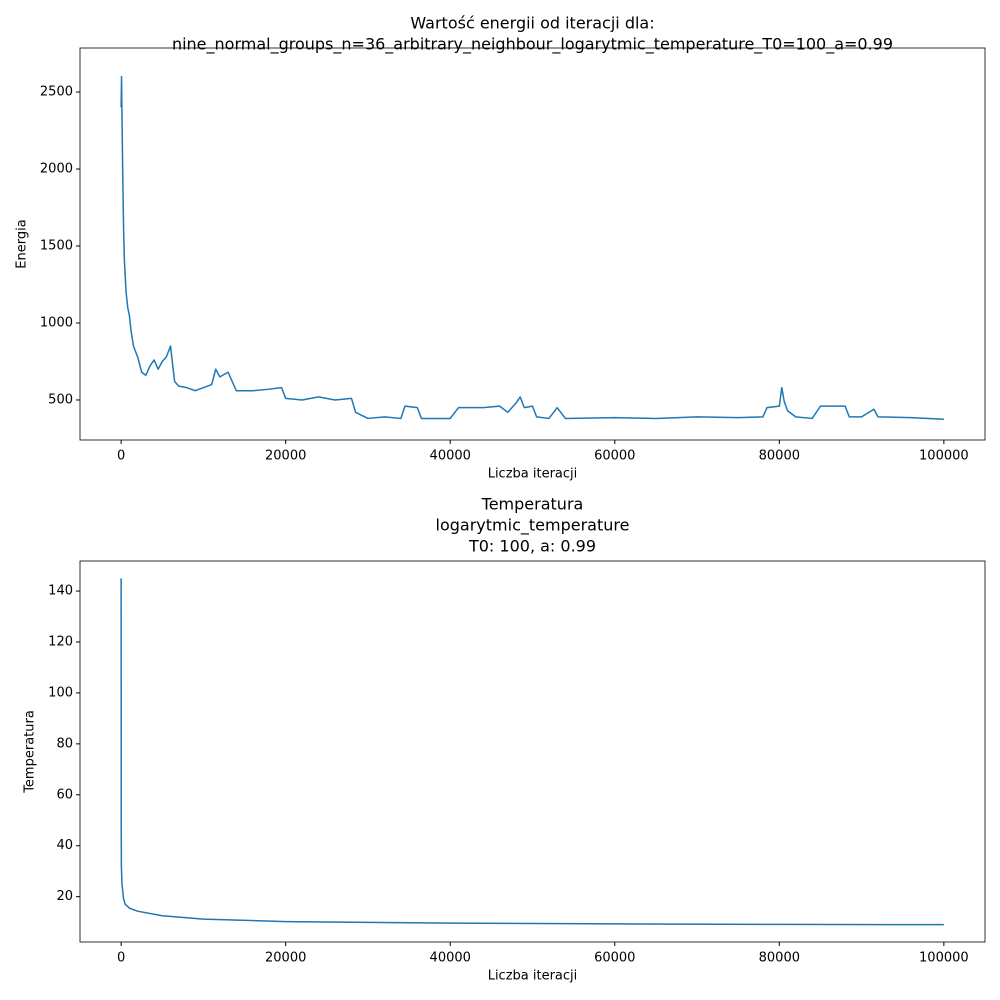 The width and height of the screenshot is (1000, 1000). What do you see at coordinates (56, 169) in the screenshot?
I see `y-tick-label: 2000` at bounding box center [56, 169].